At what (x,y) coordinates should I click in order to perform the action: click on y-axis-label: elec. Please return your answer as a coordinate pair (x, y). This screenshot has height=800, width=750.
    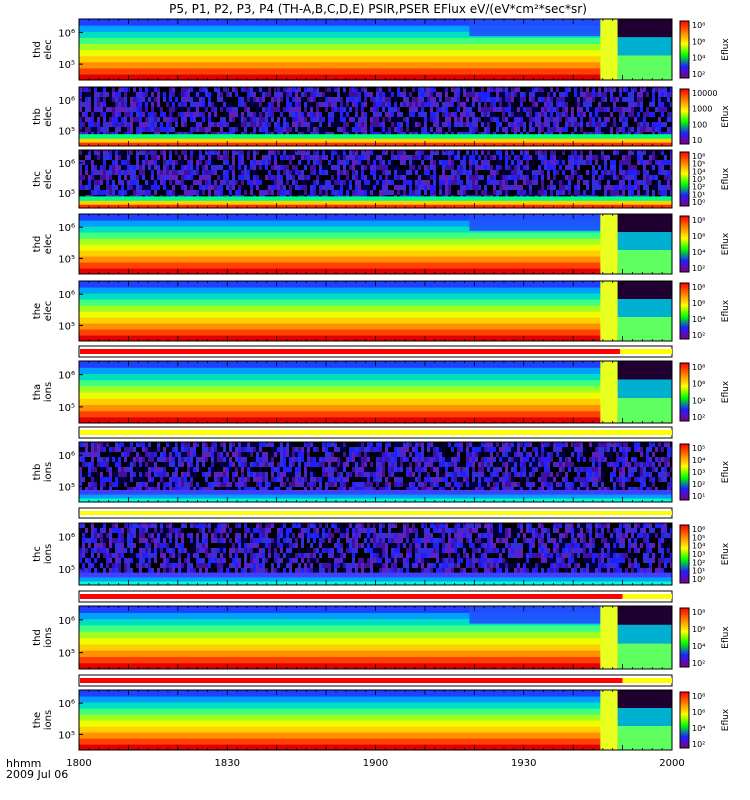
    Looking at the image, I should click on (48, 116).